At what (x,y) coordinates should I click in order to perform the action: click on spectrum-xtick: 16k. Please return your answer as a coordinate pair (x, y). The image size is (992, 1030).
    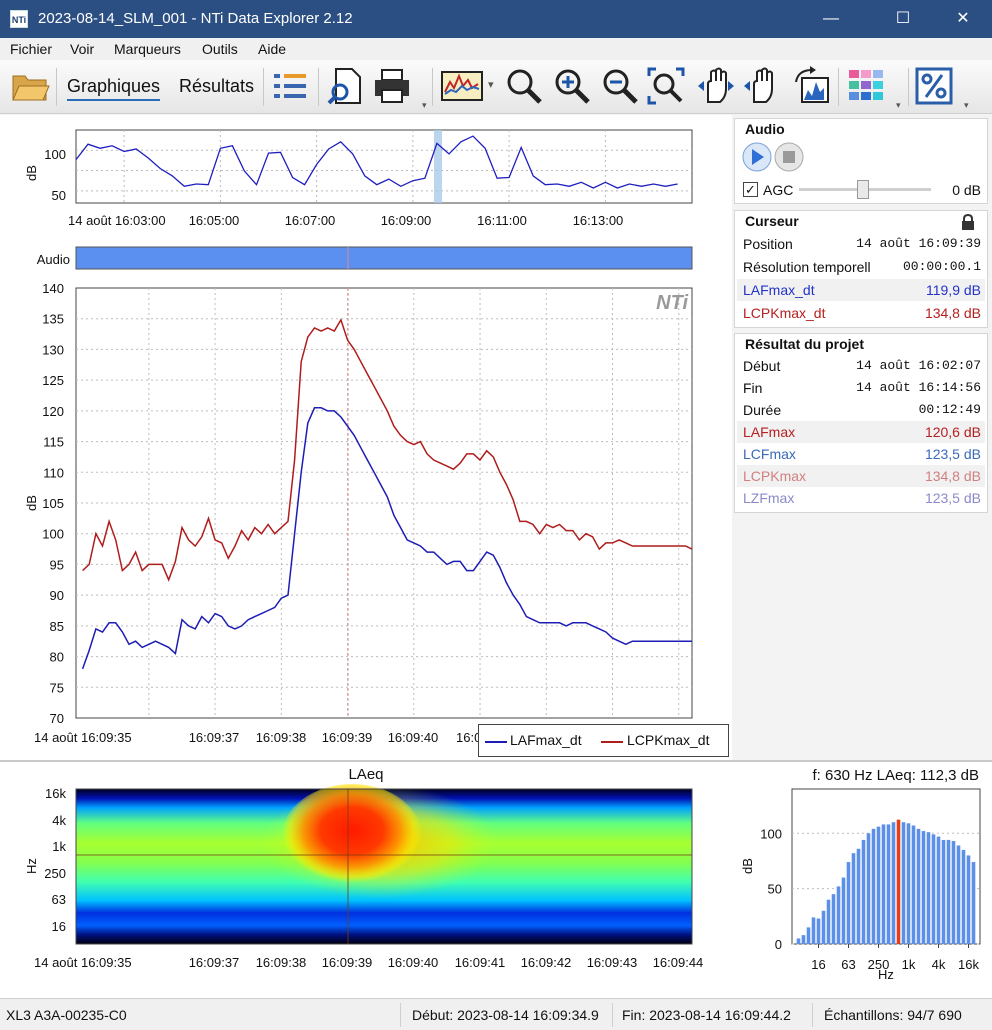
    Looking at the image, I should click on (968, 964).